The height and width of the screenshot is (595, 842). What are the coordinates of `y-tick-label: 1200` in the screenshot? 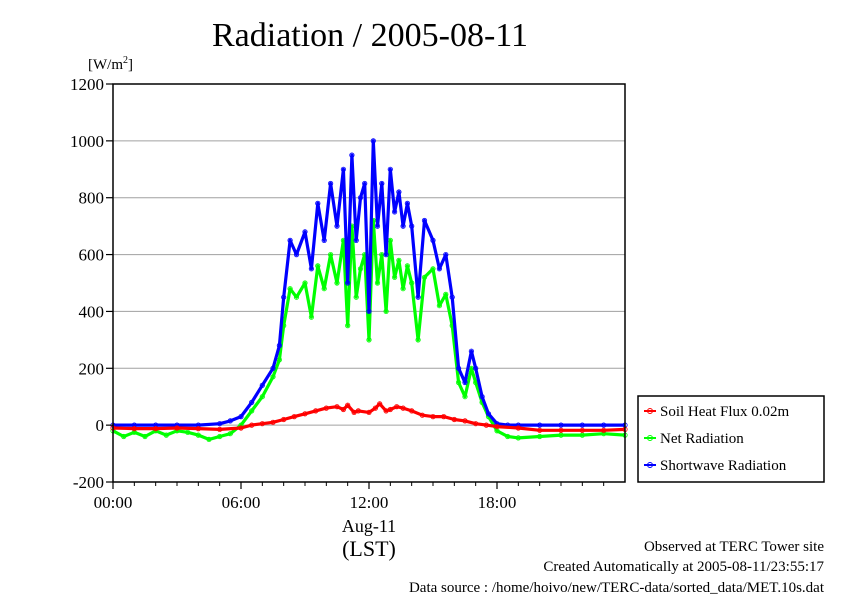 It's located at (87, 84).